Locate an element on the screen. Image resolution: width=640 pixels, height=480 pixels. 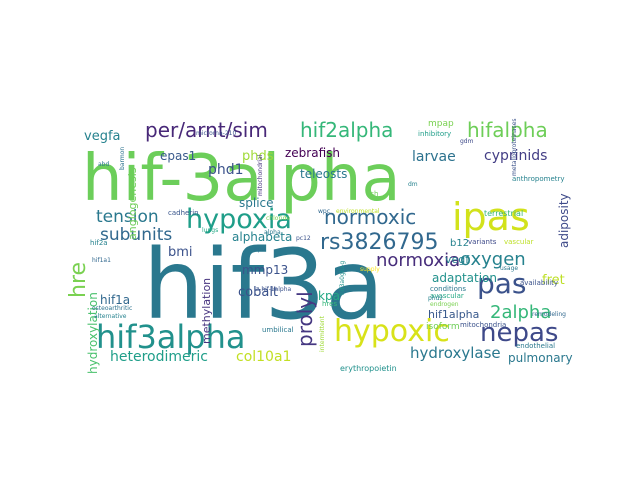
cloud-word: alphabeta is located at coordinates (262, 237).